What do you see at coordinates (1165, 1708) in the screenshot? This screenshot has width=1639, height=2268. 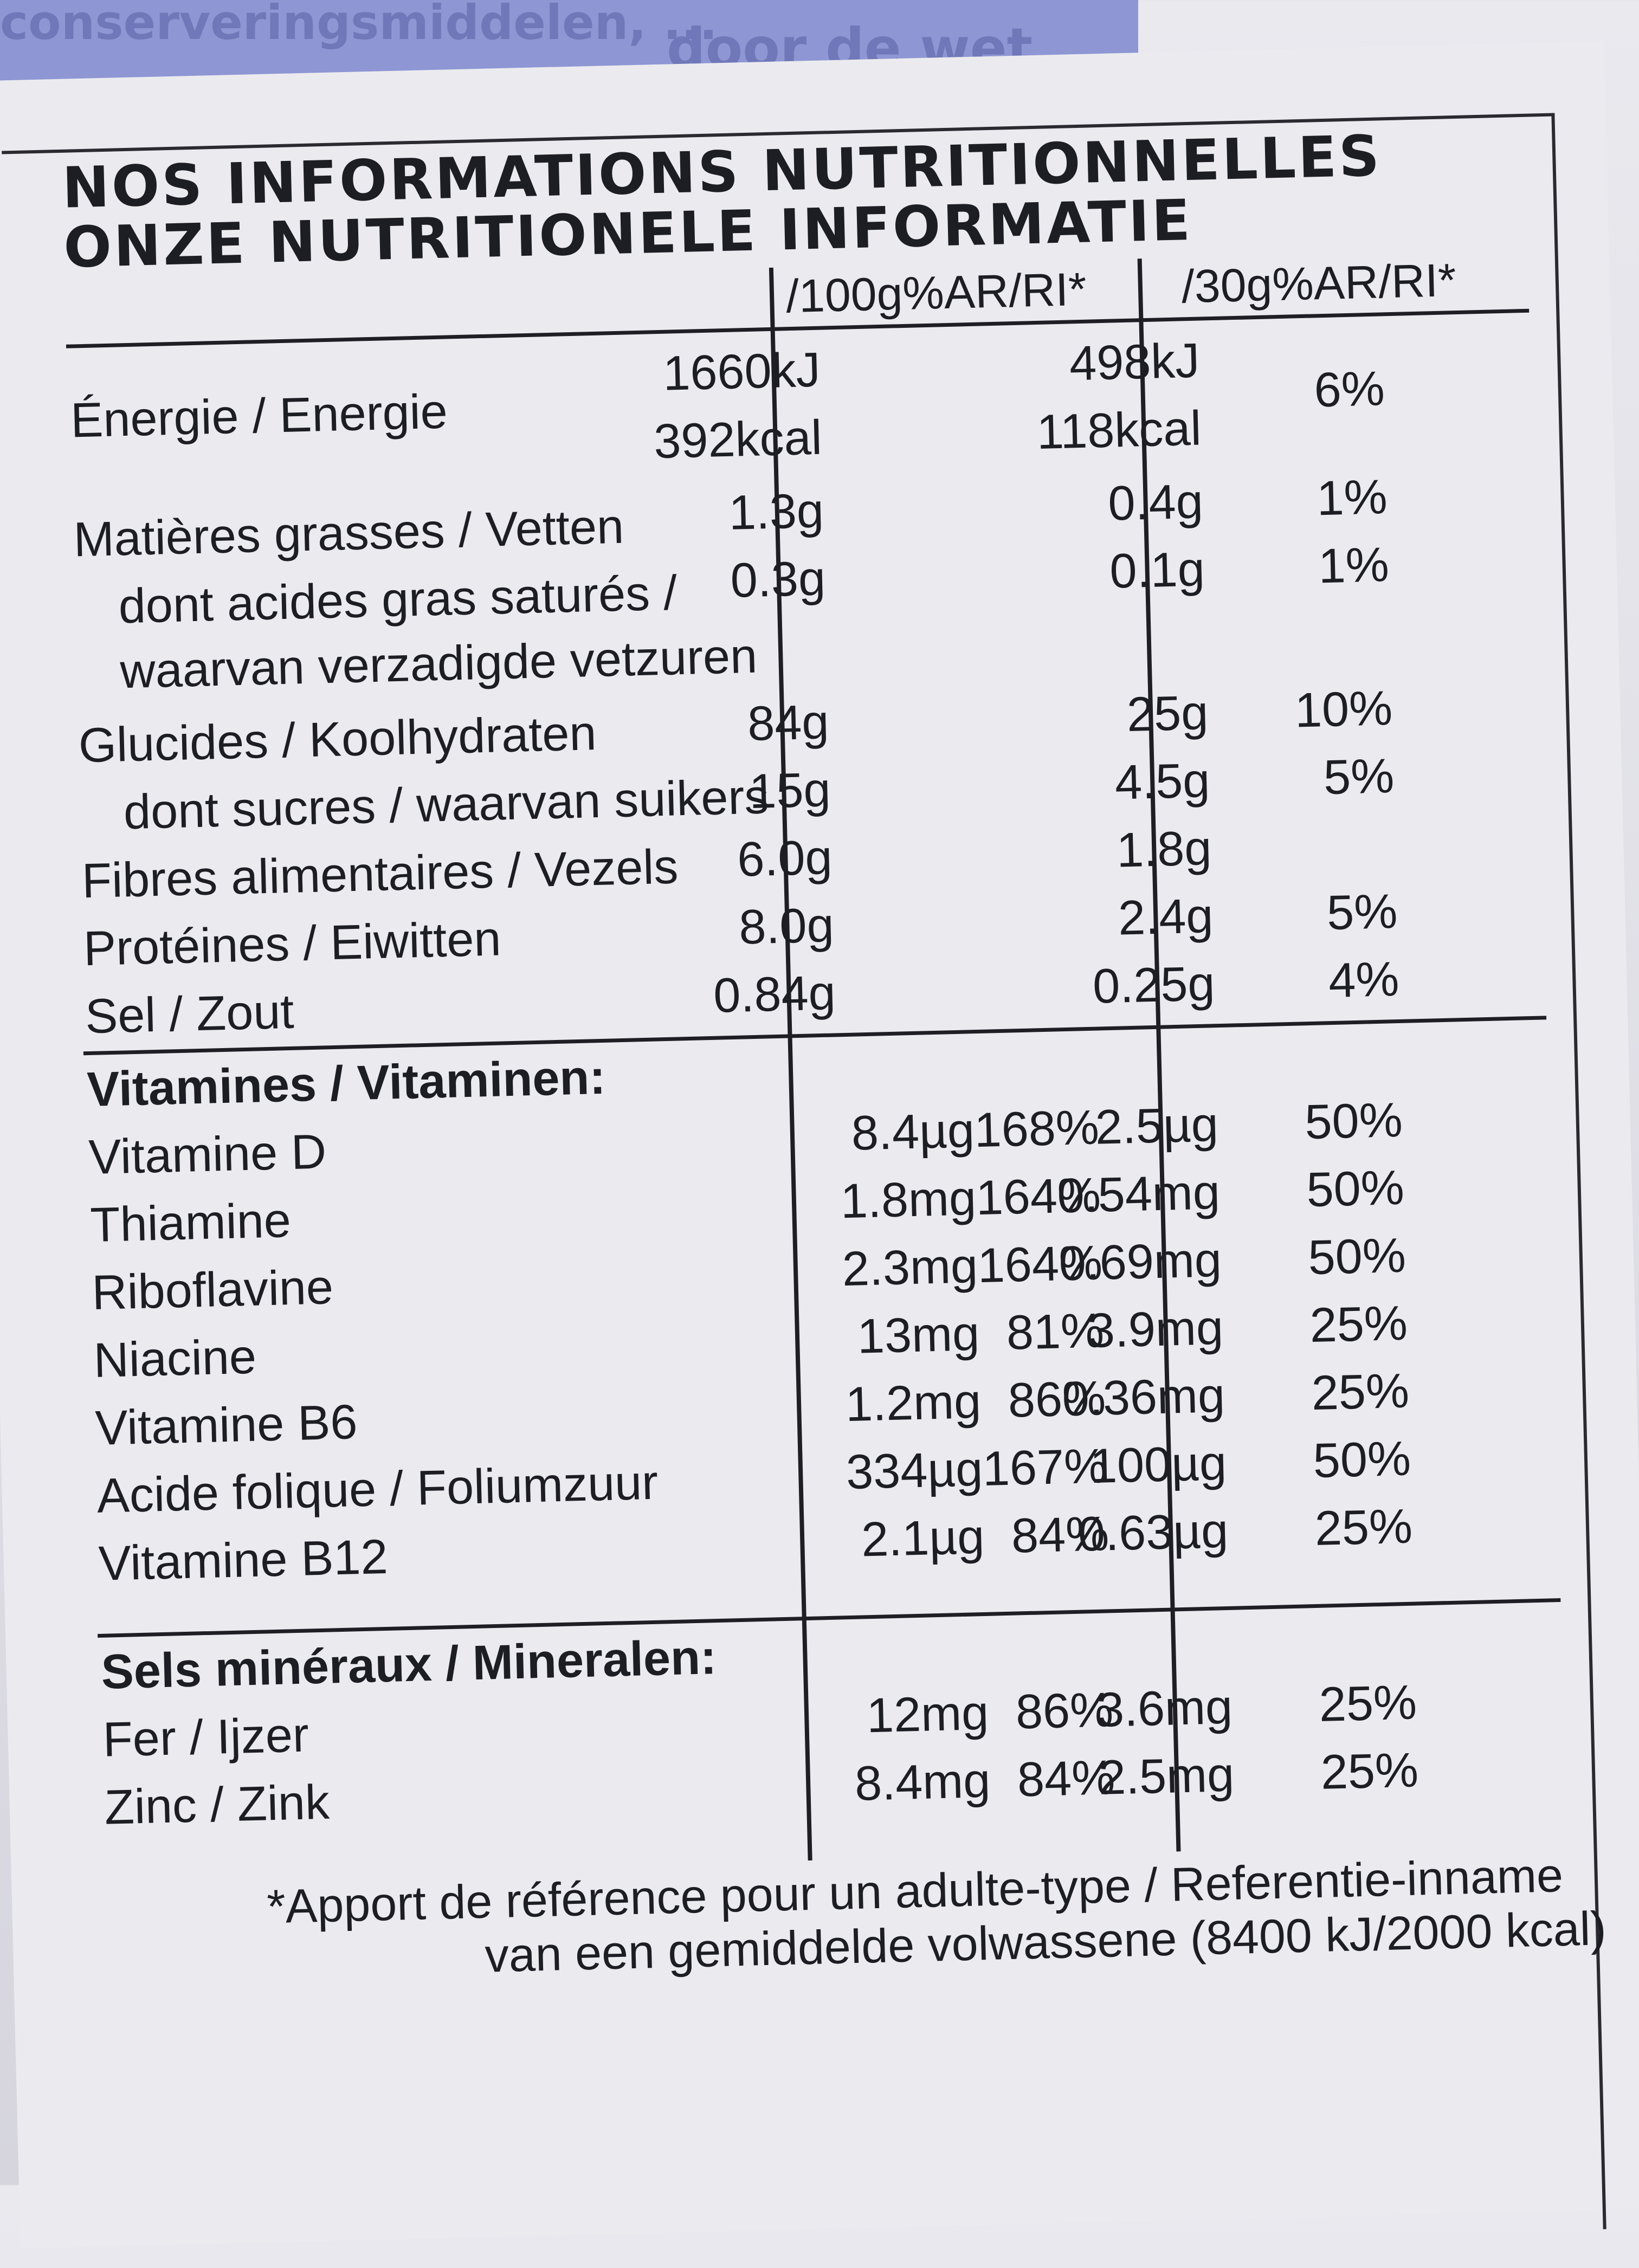 I see `iron-30g: 3.6mg` at bounding box center [1165, 1708].